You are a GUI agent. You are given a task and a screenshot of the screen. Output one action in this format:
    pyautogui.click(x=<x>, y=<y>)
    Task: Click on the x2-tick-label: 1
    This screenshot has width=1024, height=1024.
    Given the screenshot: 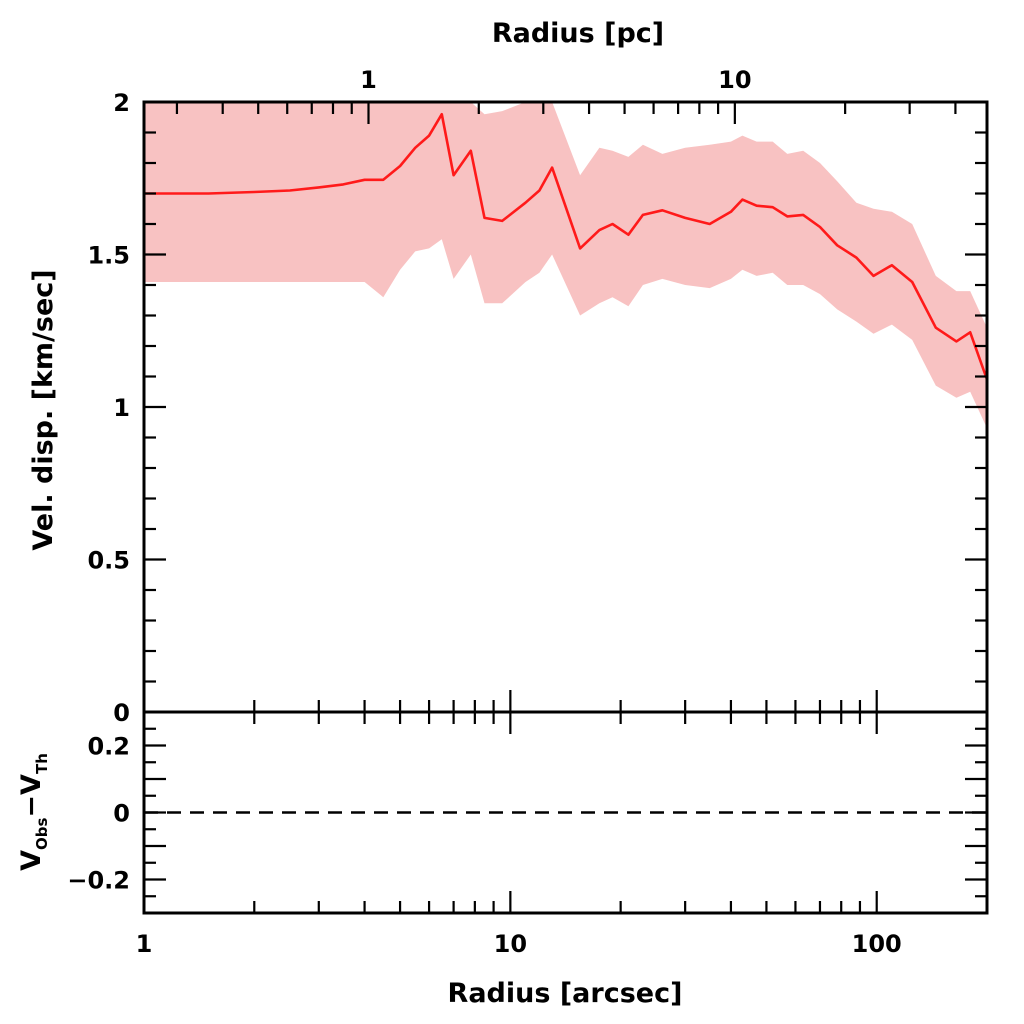 What is the action you would take?
    pyautogui.click(x=368, y=80)
    